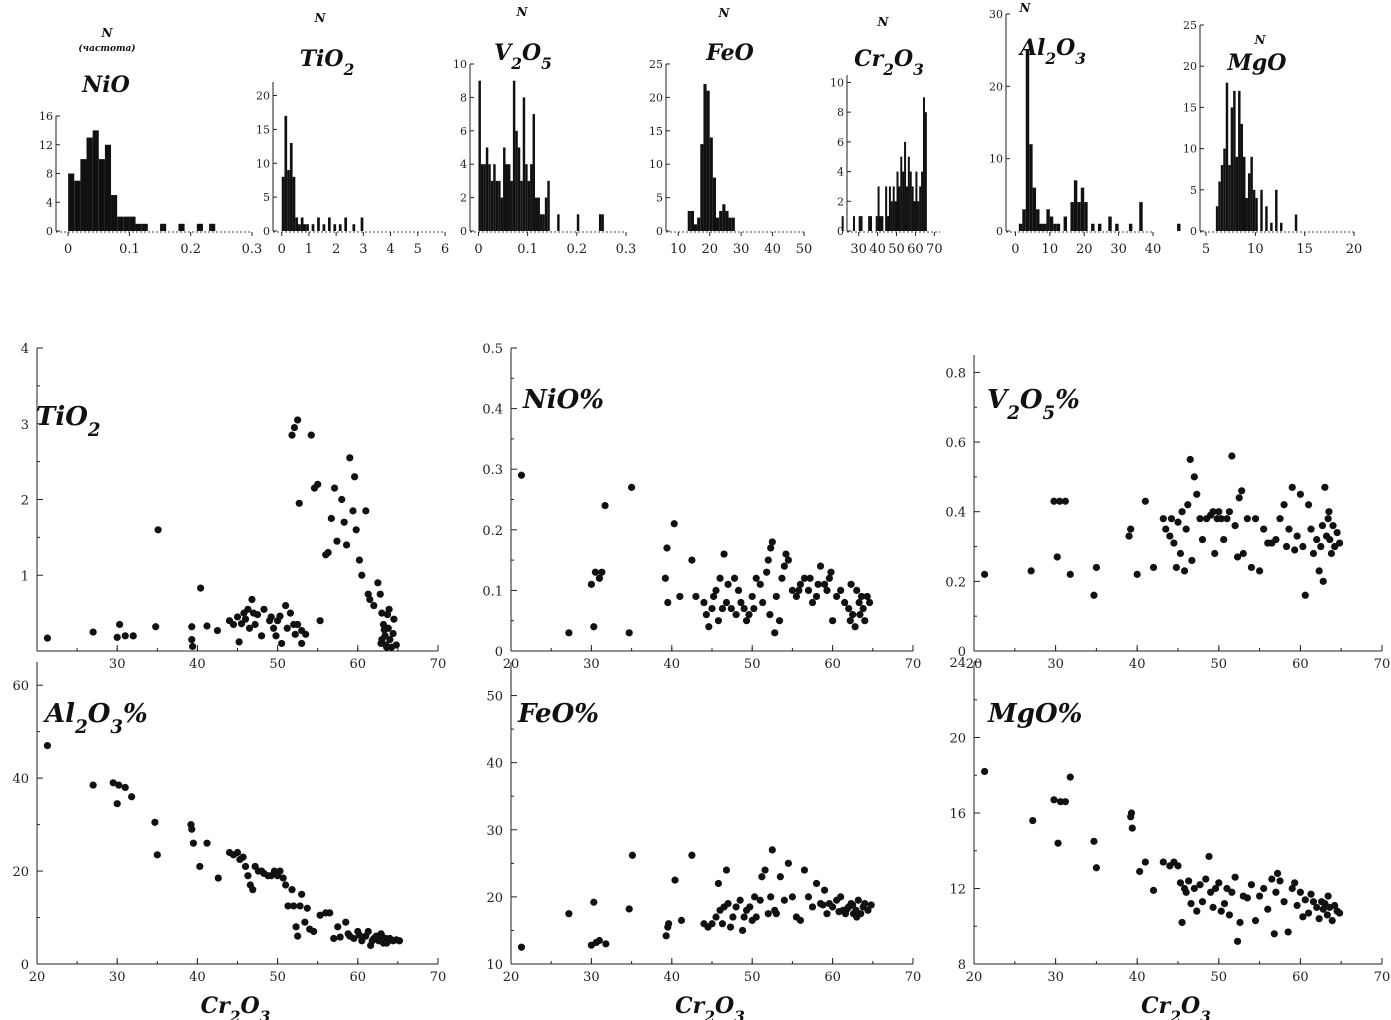 This screenshot has height=1020, width=1391. I want to click on scatter-y-tick-label: 0.2, so click(492, 531).